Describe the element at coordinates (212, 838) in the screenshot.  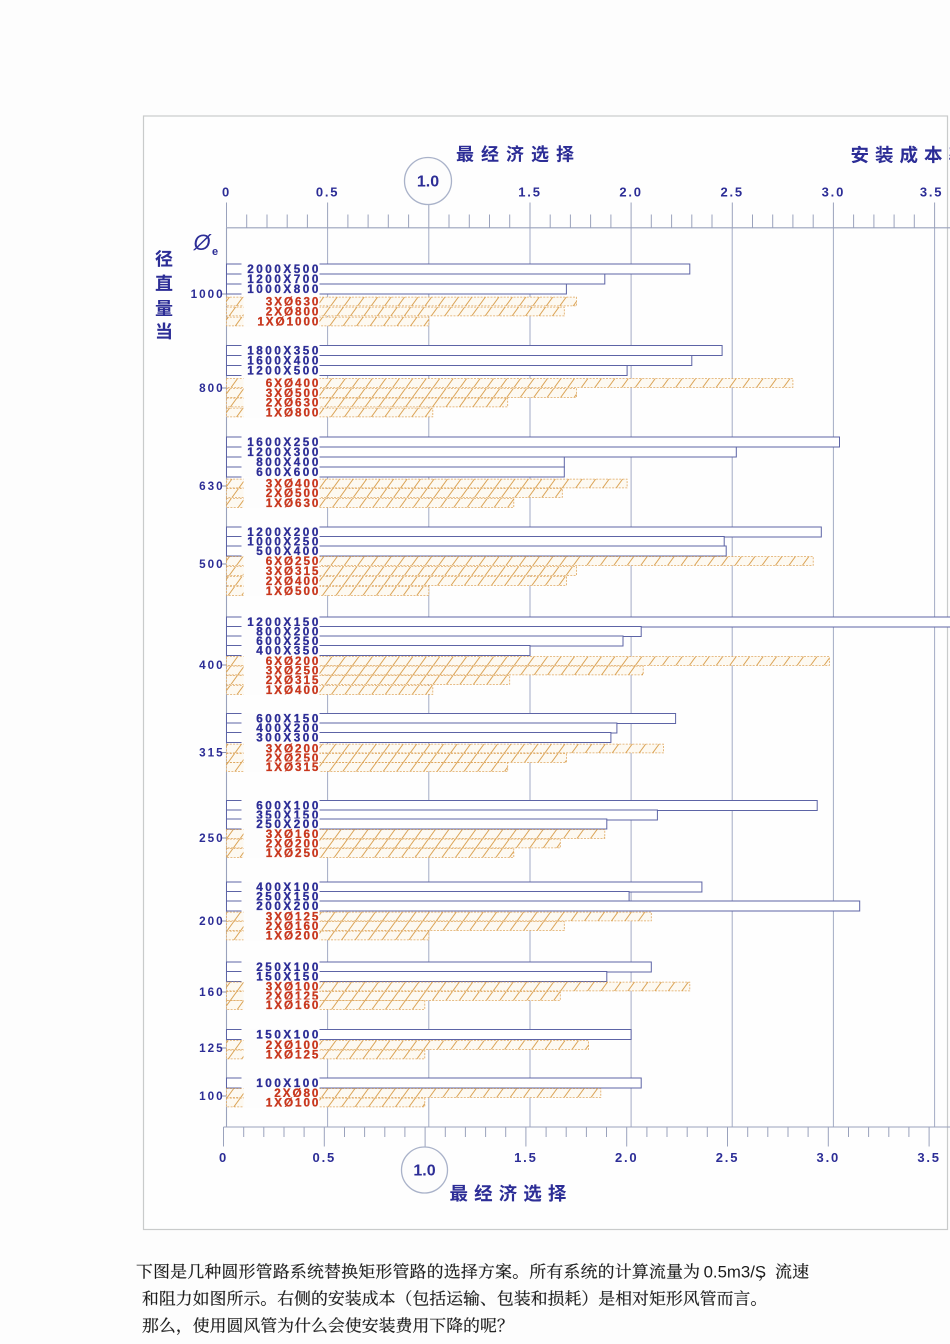
I see `svg-text: 250` at that location.